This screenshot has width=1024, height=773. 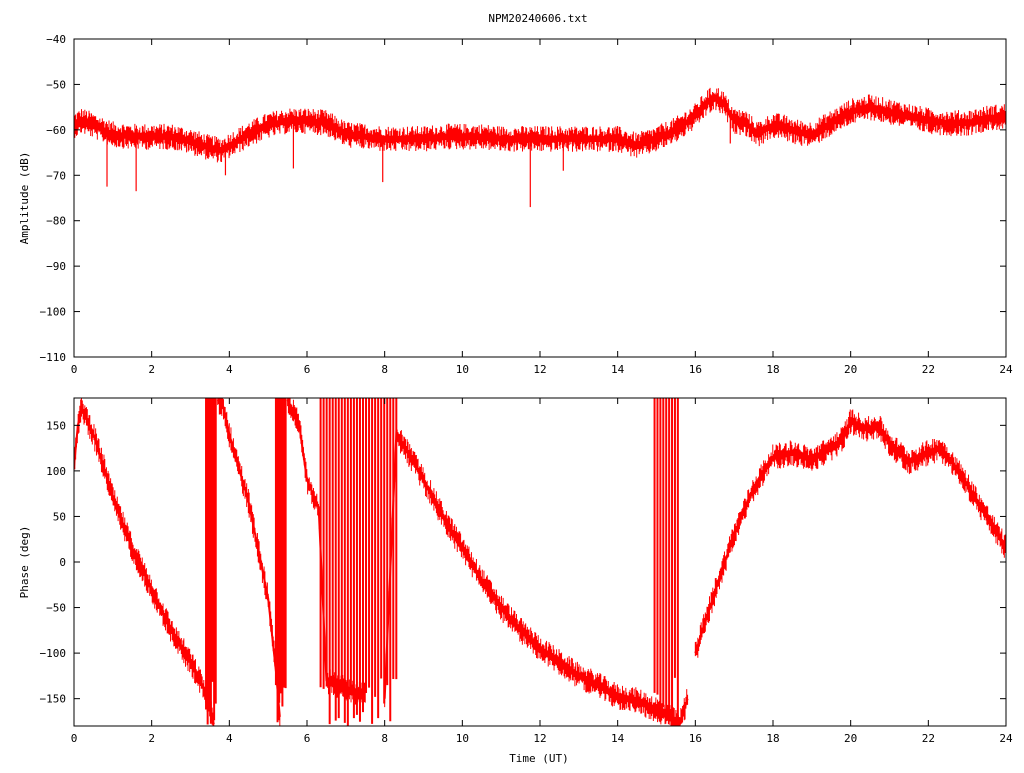 What do you see at coordinates (53, 699) in the screenshot?
I see `y-tick-label: −150` at bounding box center [53, 699].